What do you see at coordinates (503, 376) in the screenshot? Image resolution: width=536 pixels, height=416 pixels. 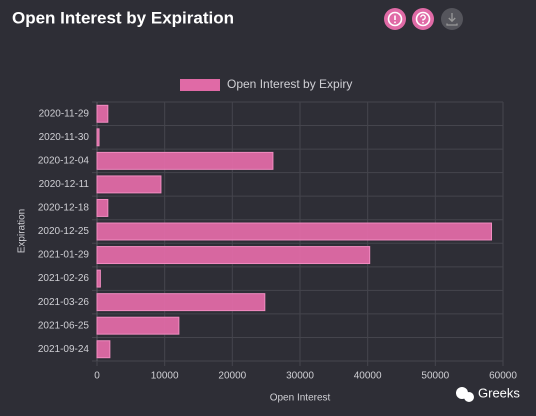 I see `x-tick-label: 60000` at bounding box center [503, 376].